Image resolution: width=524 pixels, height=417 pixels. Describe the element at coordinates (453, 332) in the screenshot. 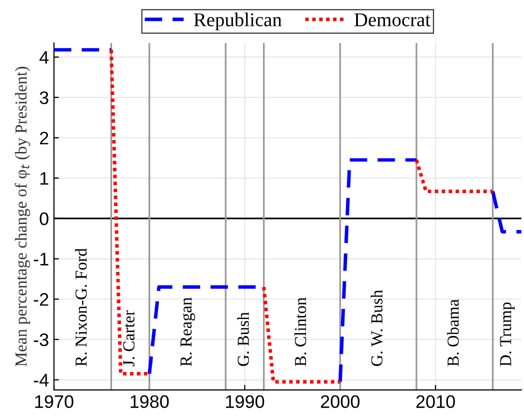

I see `annotation: B. Obama` at that location.